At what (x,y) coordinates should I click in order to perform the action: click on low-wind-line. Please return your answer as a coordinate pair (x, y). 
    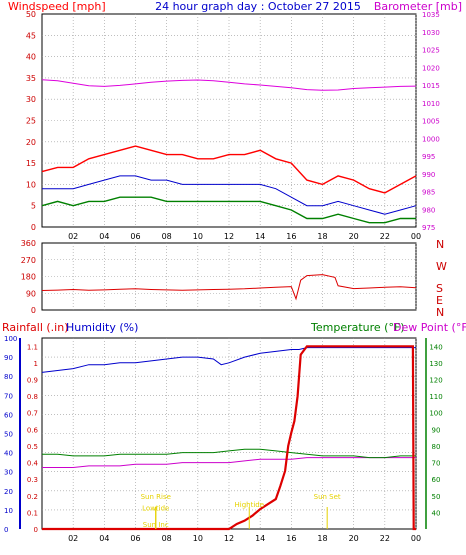
    Looking at the image, I should click on (228, 210).